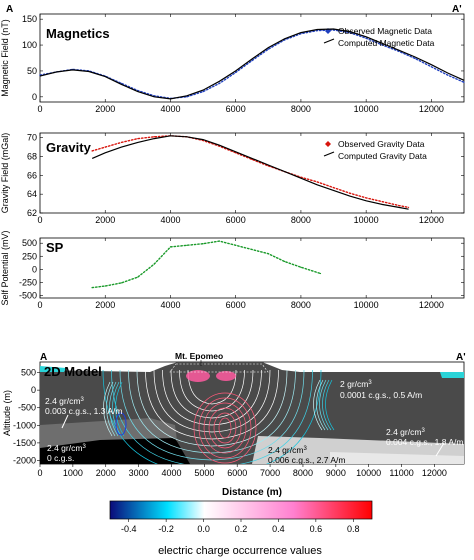 Image resolution: width=474 pixels, height=560 pixels. I want to click on x-tick-label: 12000, so click(431, 220).